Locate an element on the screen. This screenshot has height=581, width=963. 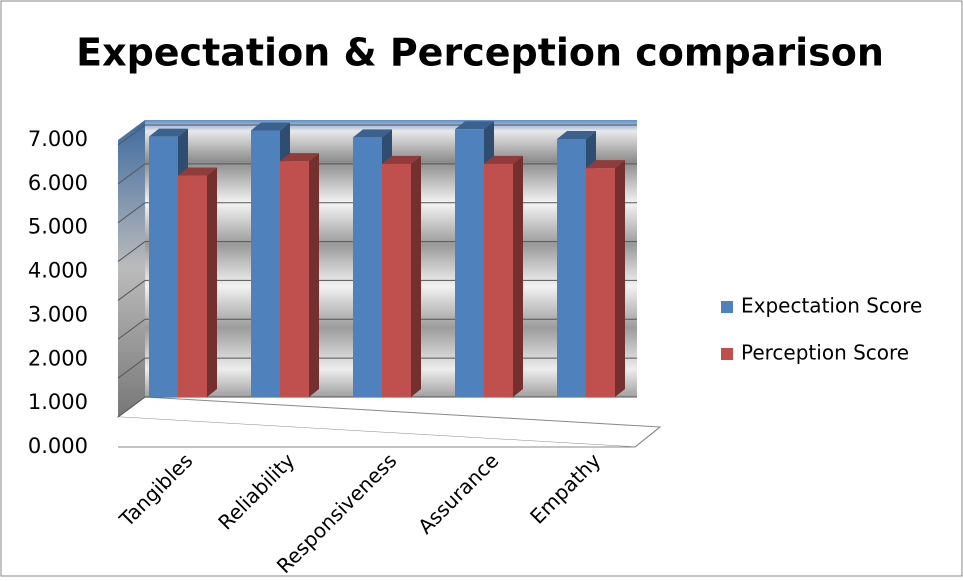
y-tick-label: 6.000 is located at coordinates (58, 183).